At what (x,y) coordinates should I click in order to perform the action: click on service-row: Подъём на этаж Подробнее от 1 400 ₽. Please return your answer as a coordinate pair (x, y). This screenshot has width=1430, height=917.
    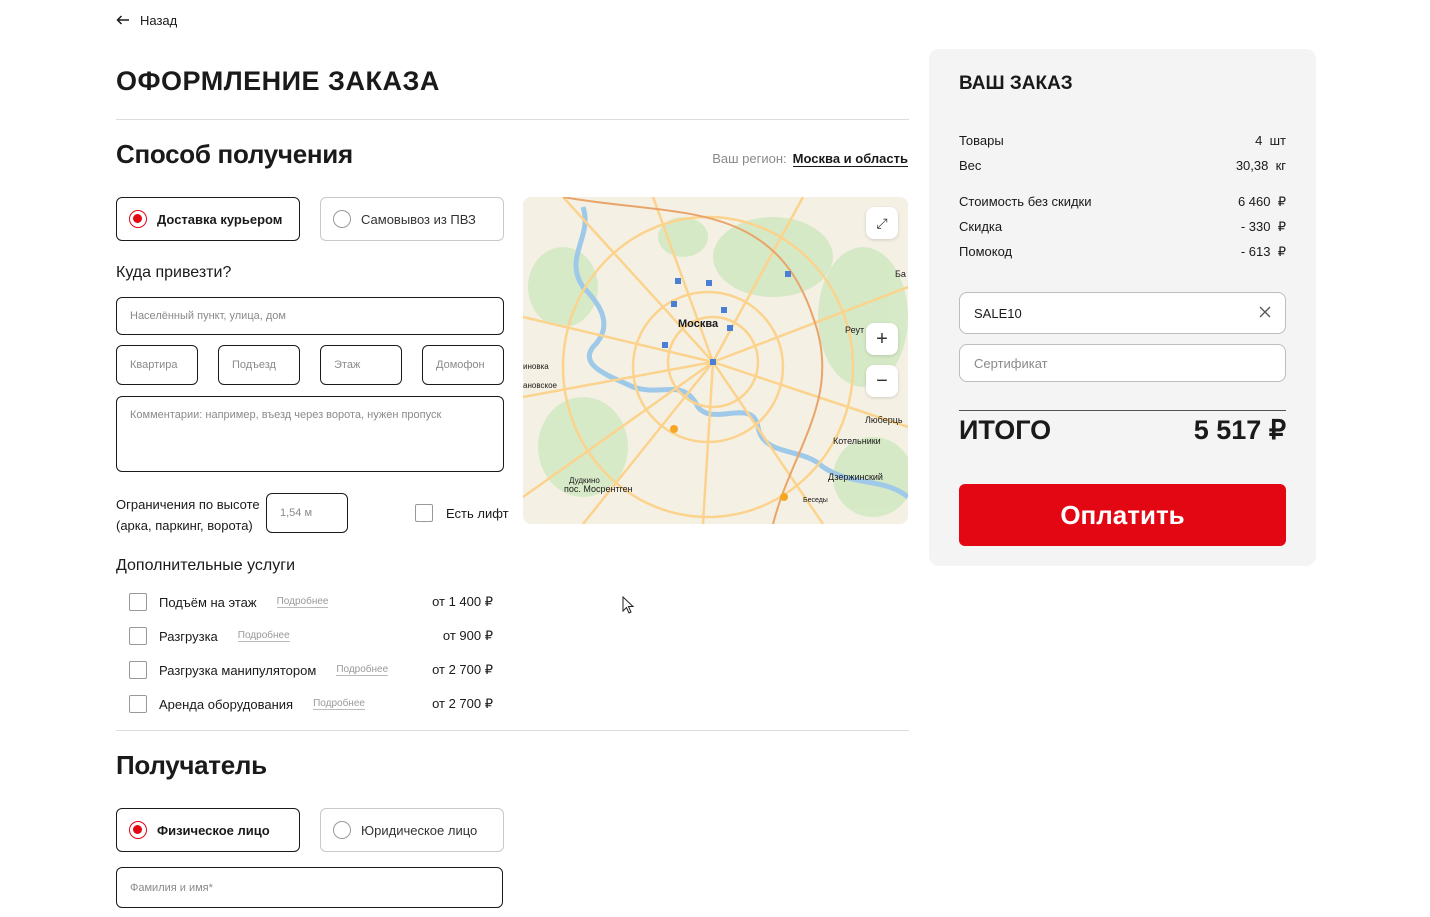
    Looking at the image, I should click on (311, 602).